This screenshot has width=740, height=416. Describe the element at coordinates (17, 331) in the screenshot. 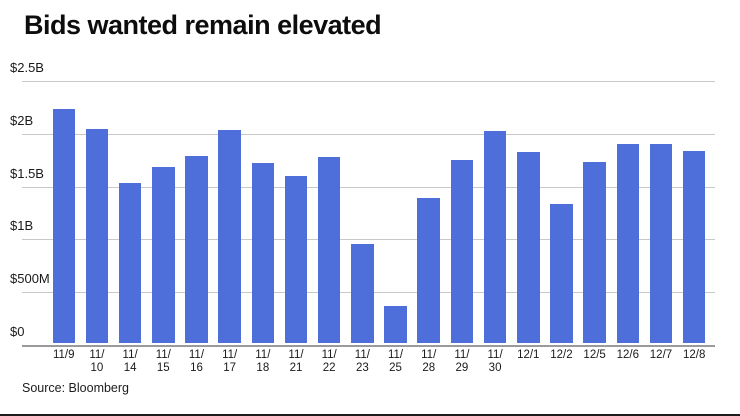

I see `y-axis-label: $0` at that location.